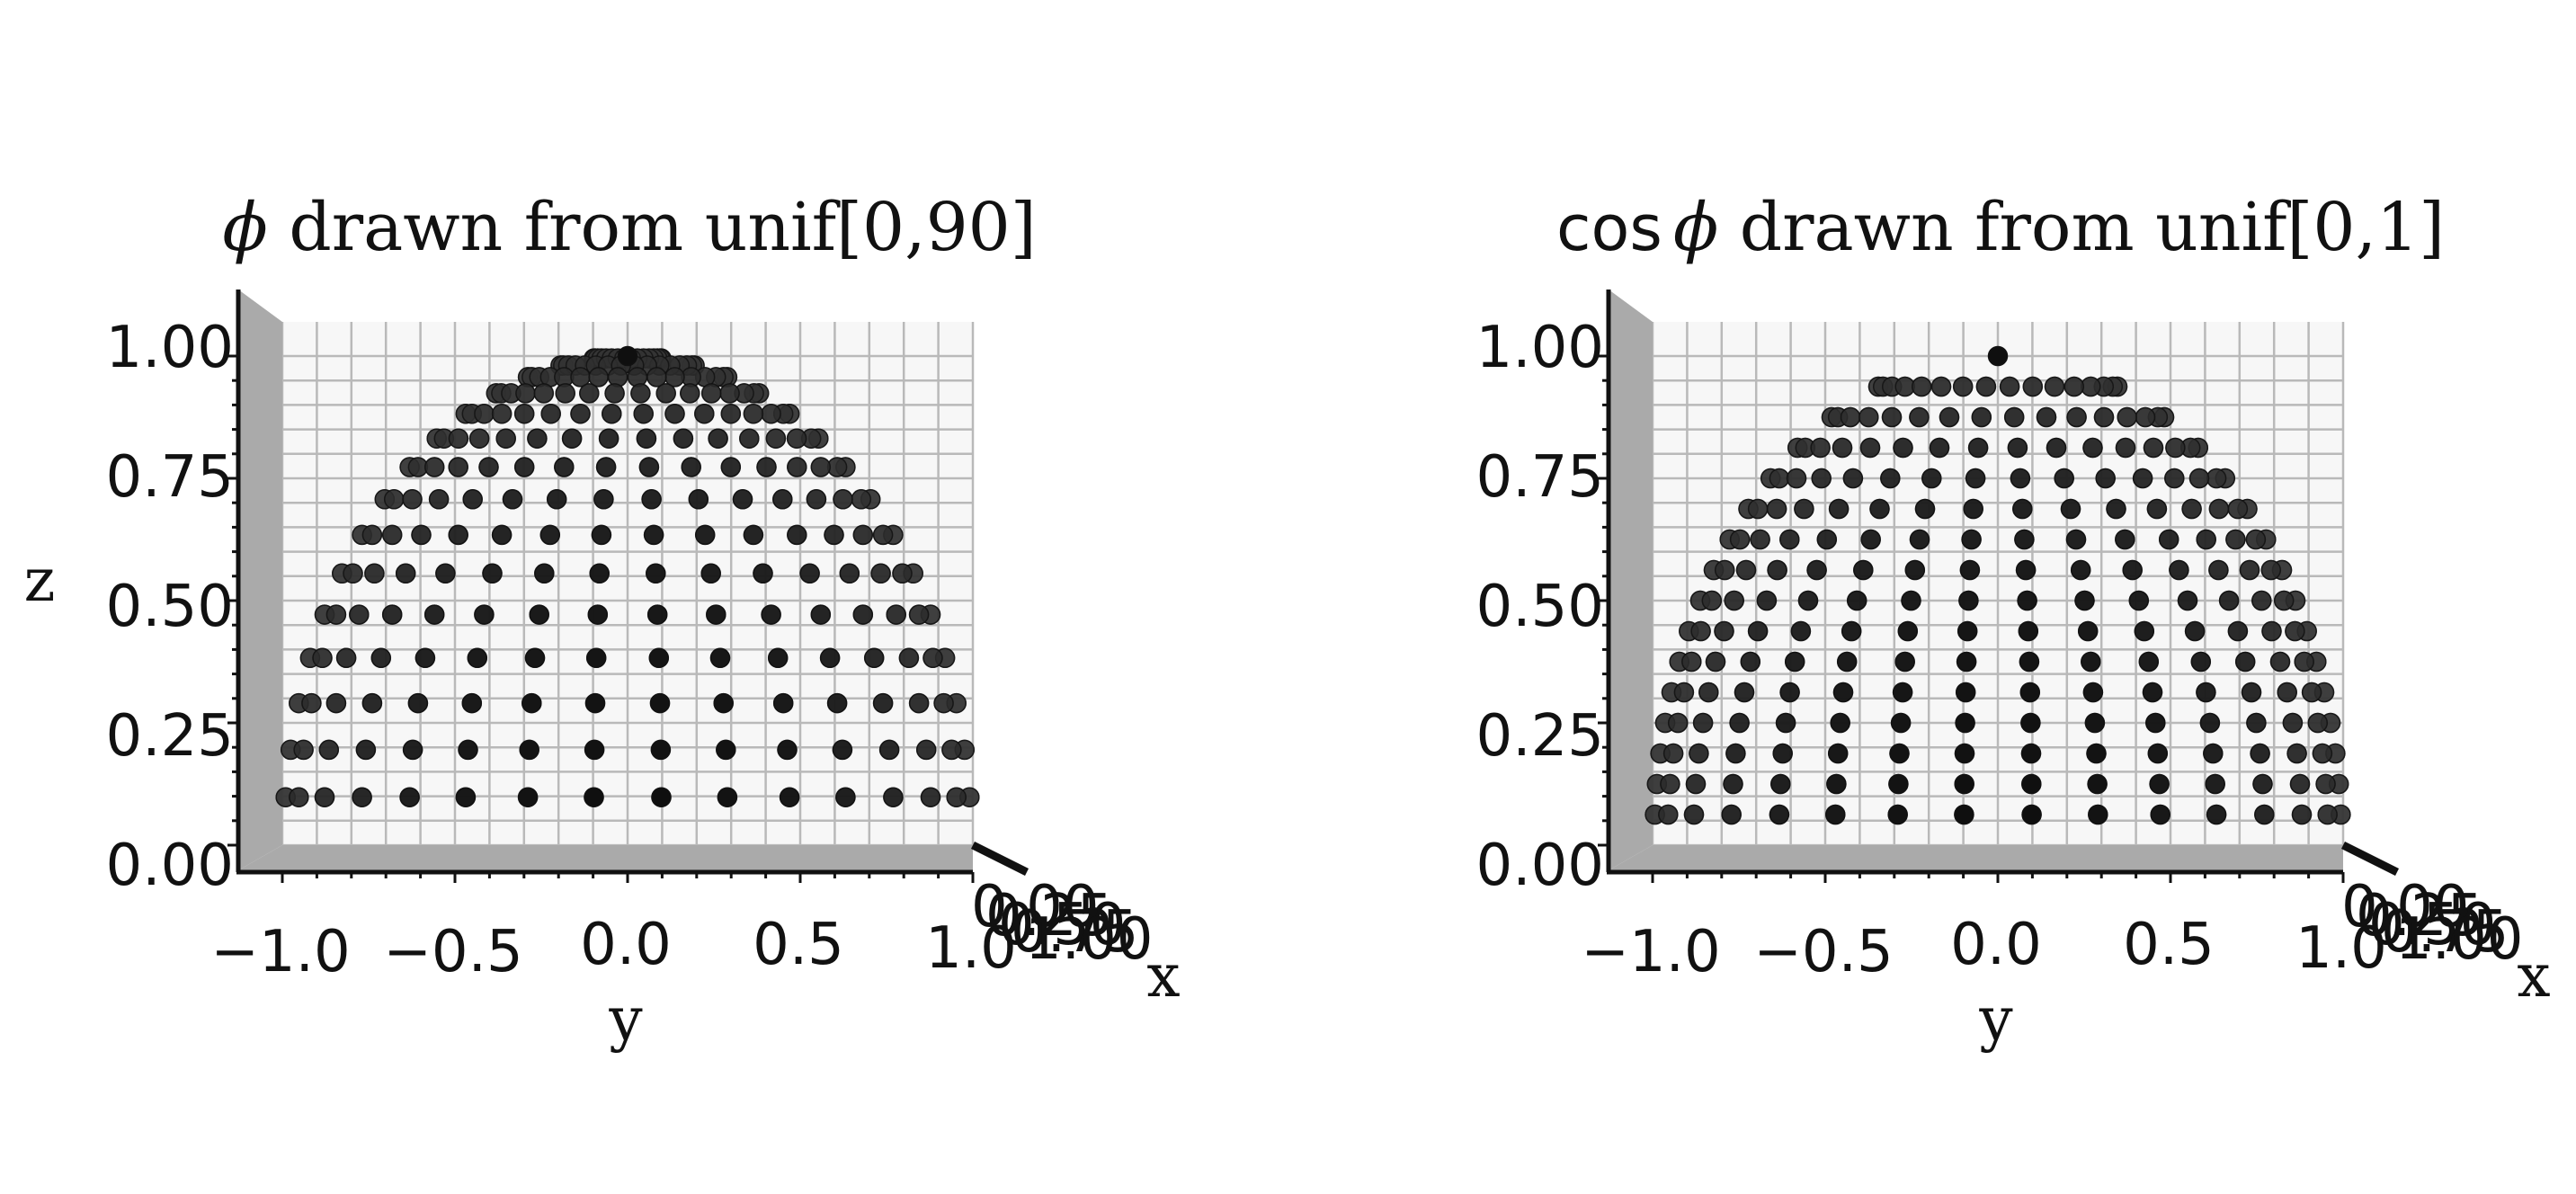  What do you see at coordinates (629, 228) in the screenshot?
I see `chart-title: ϕ drawn from unif[0,90]` at bounding box center [629, 228].